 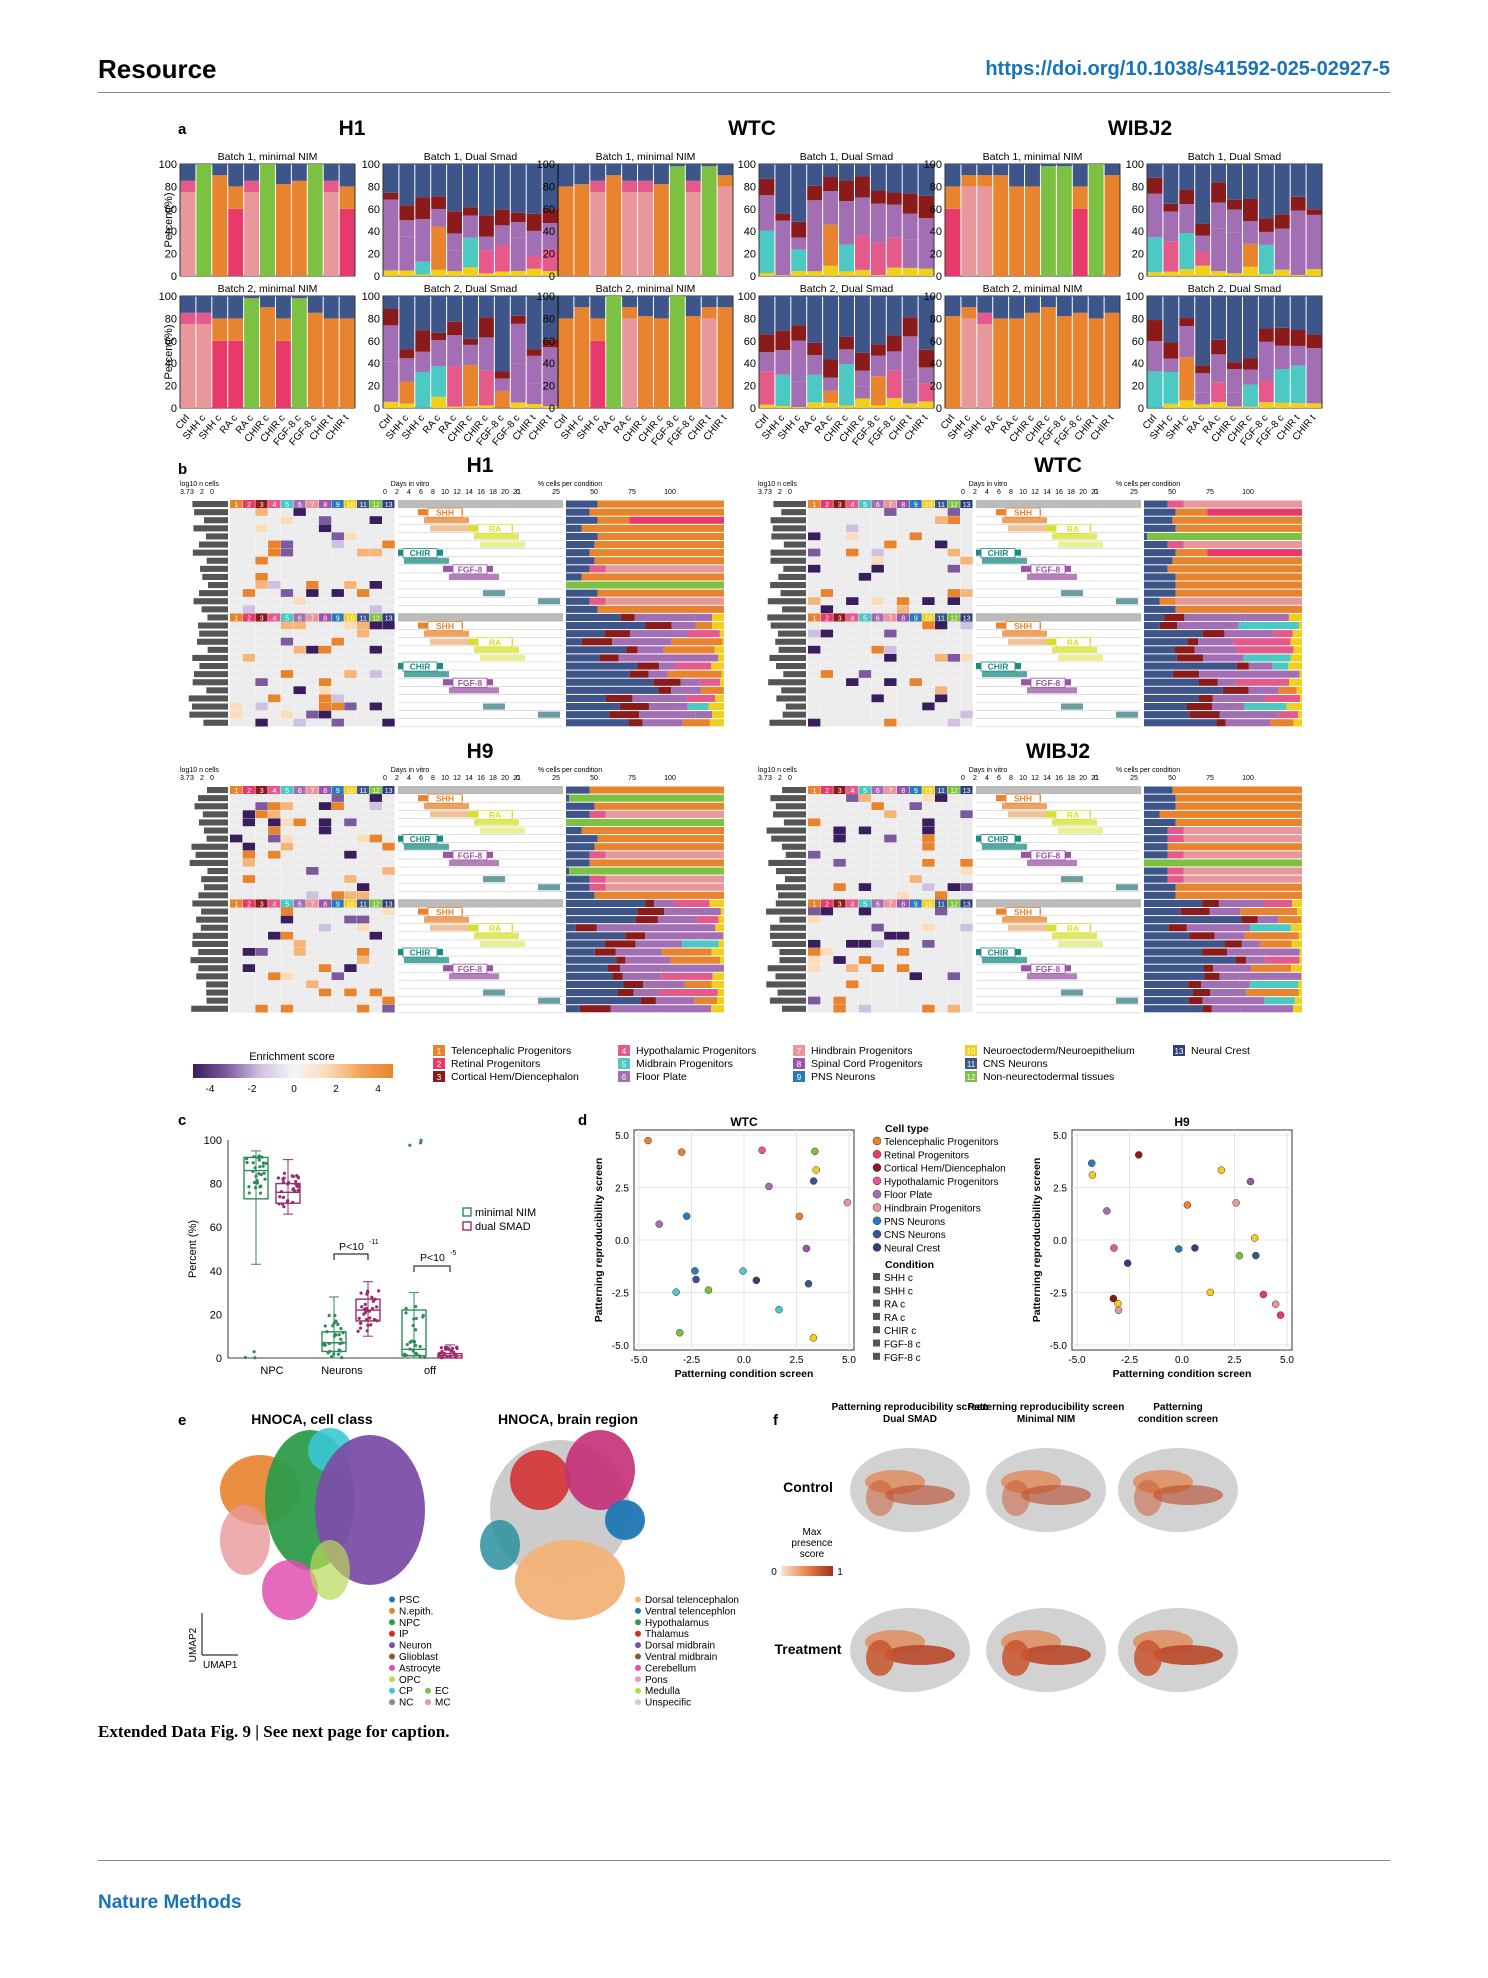 I want to click on umap-axes, so click(x=219, y=1634).